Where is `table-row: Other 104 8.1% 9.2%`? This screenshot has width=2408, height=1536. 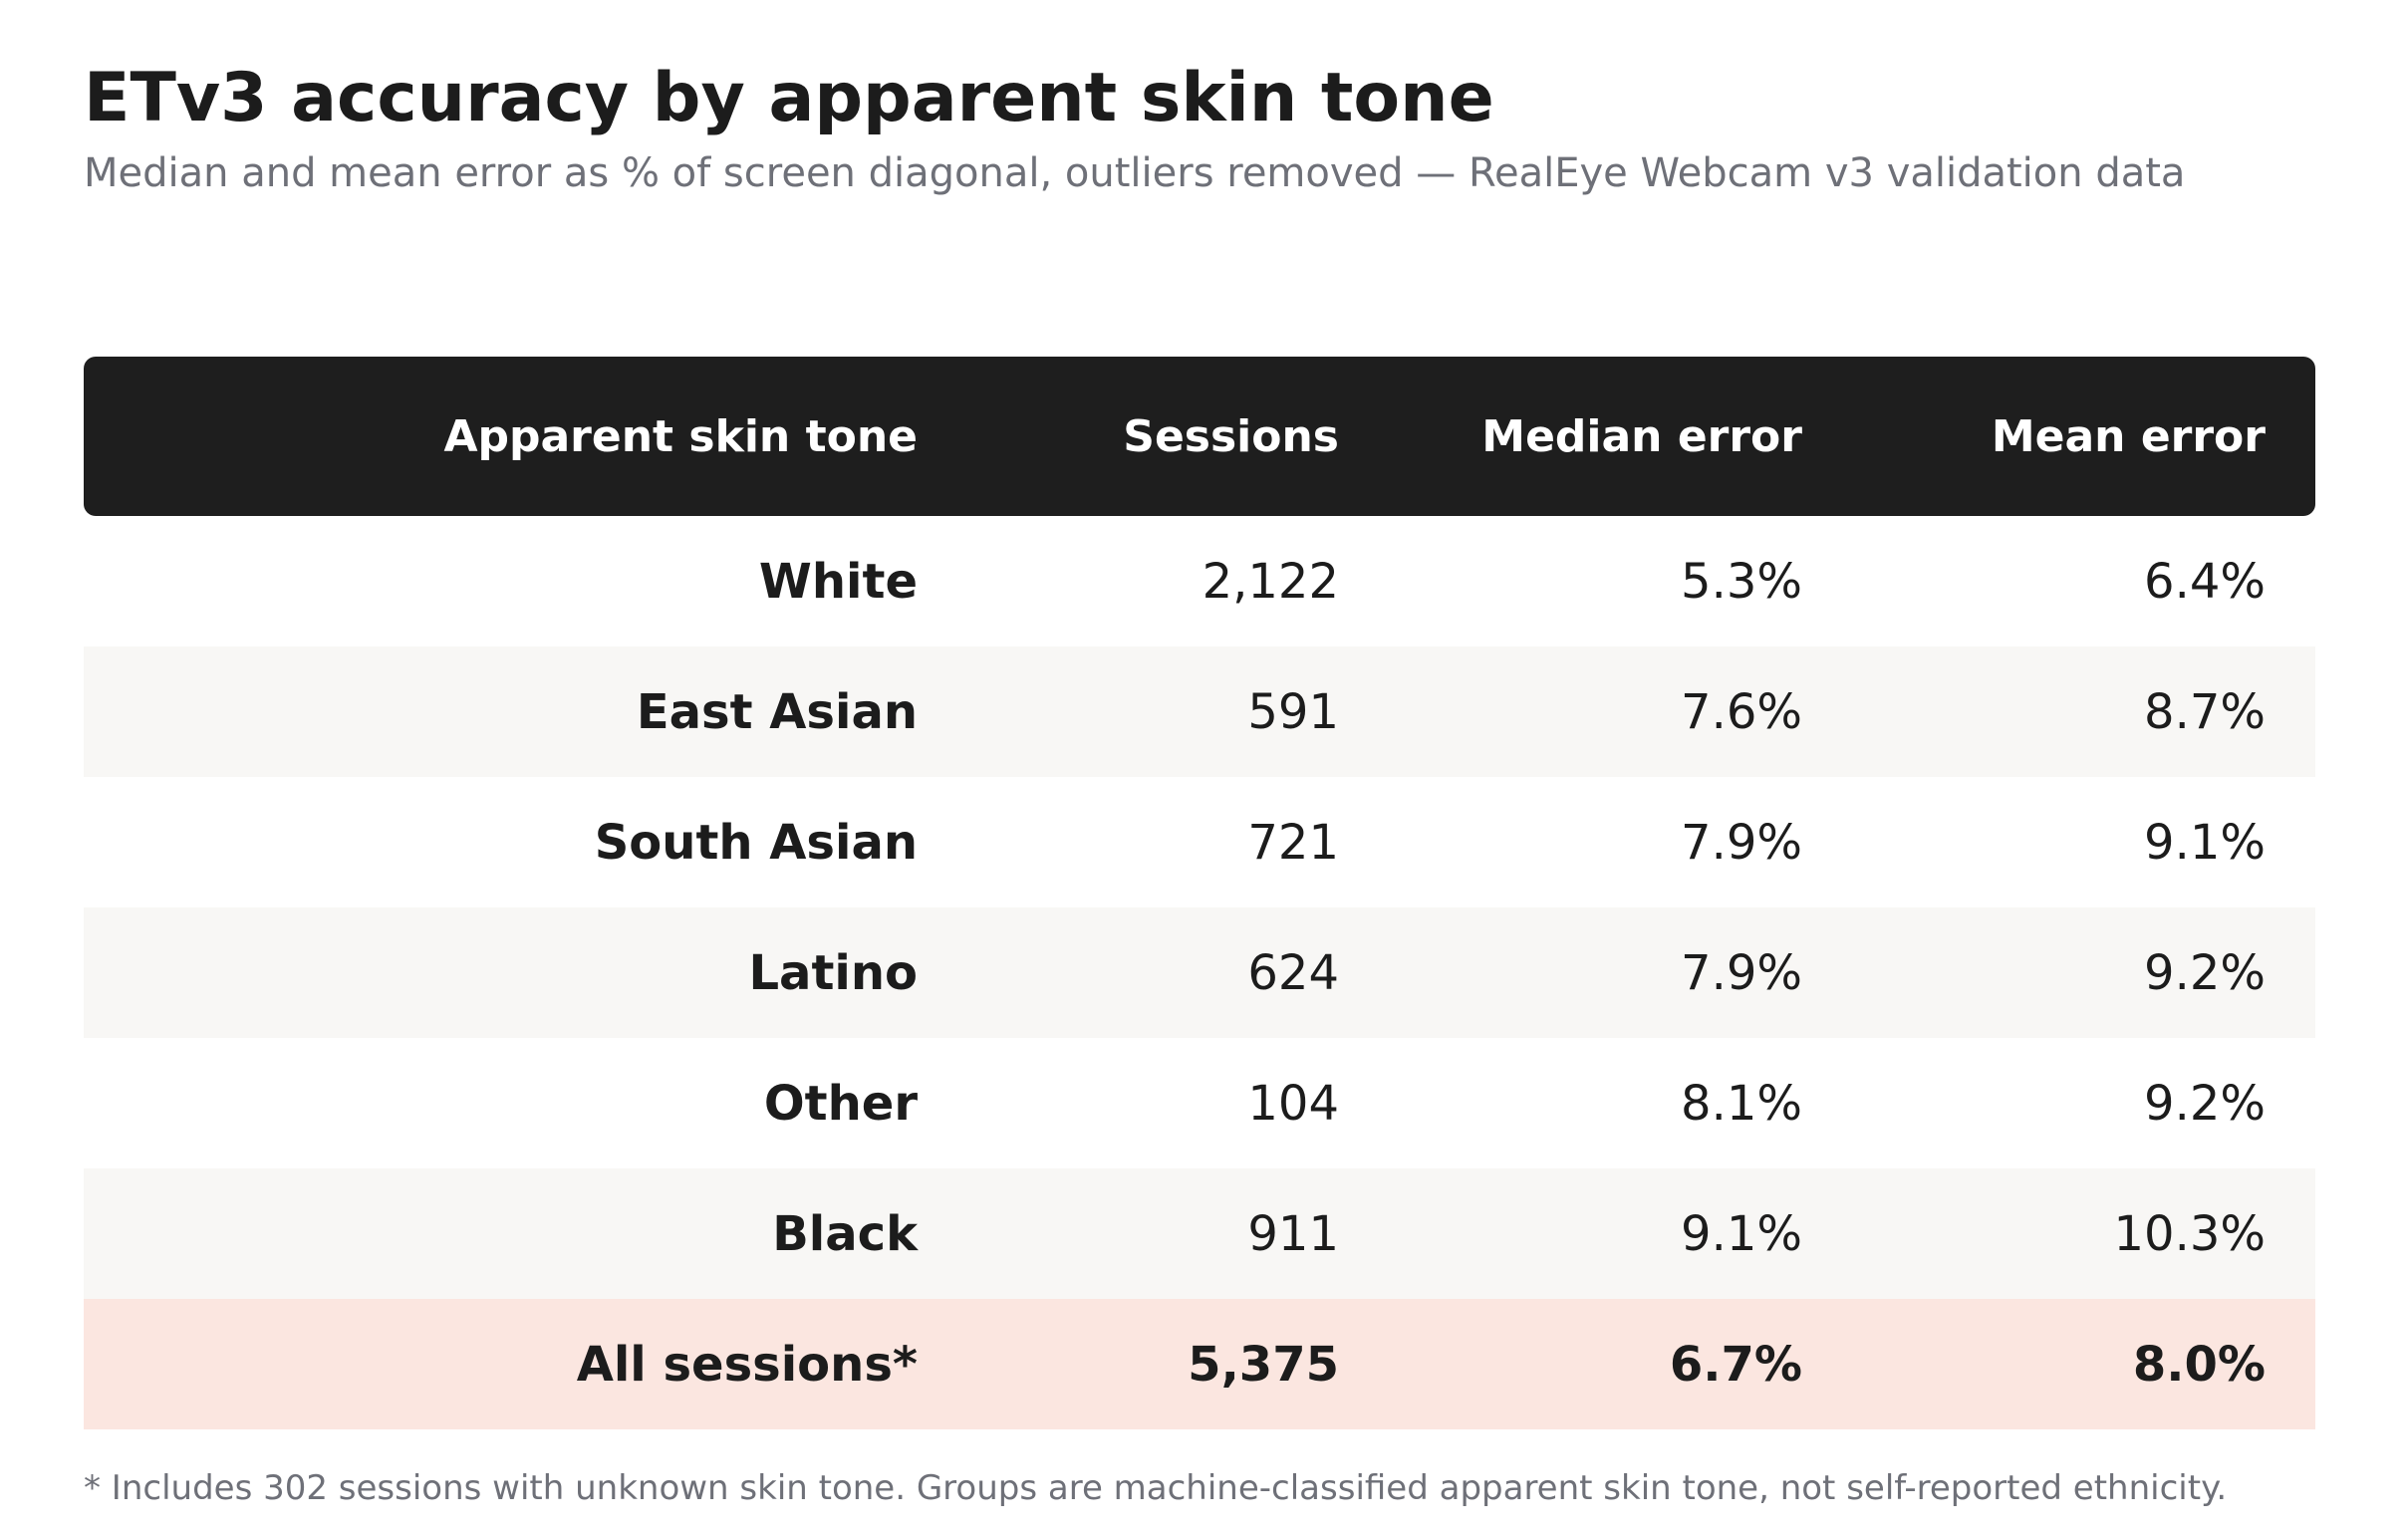 table-row: Other 104 8.1% 9.2% is located at coordinates (1199, 1103).